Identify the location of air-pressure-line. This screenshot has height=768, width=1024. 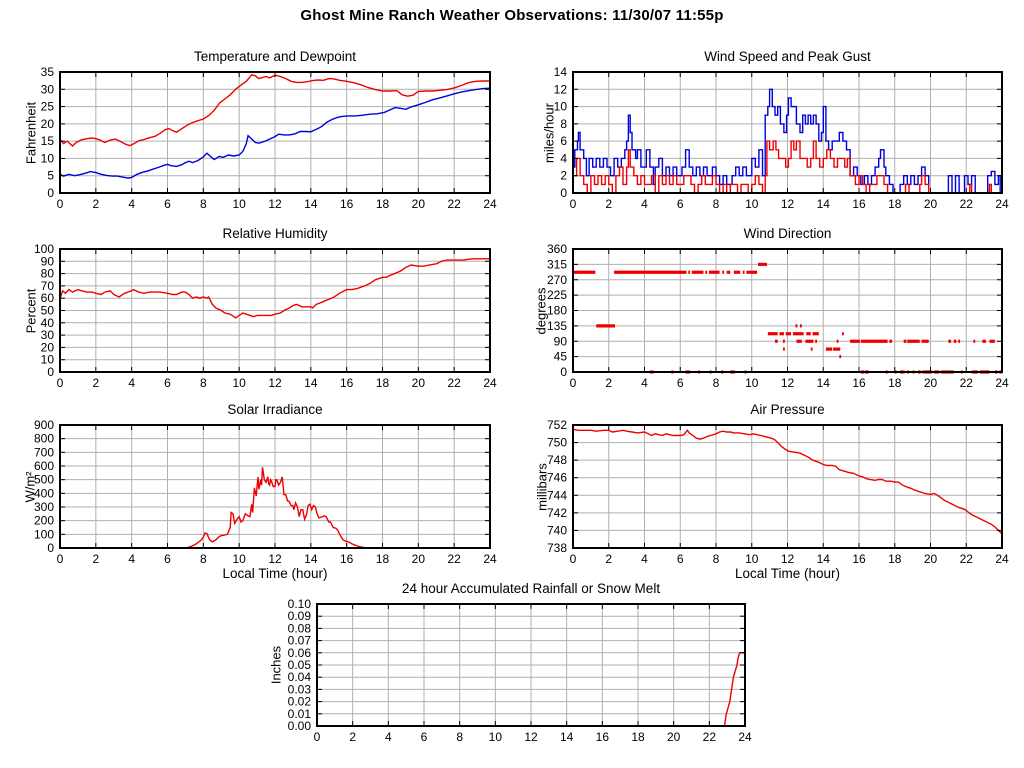
(787, 481).